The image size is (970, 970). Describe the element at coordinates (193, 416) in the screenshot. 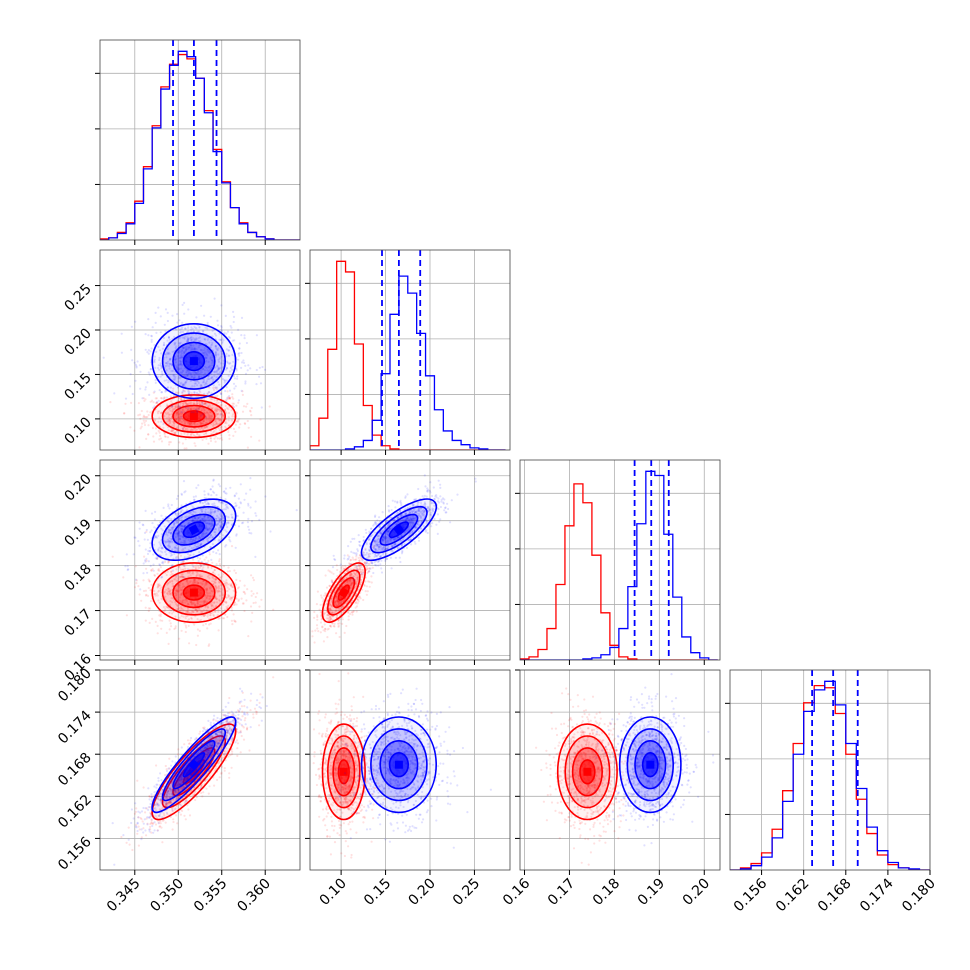

I see `density-peak` at that location.